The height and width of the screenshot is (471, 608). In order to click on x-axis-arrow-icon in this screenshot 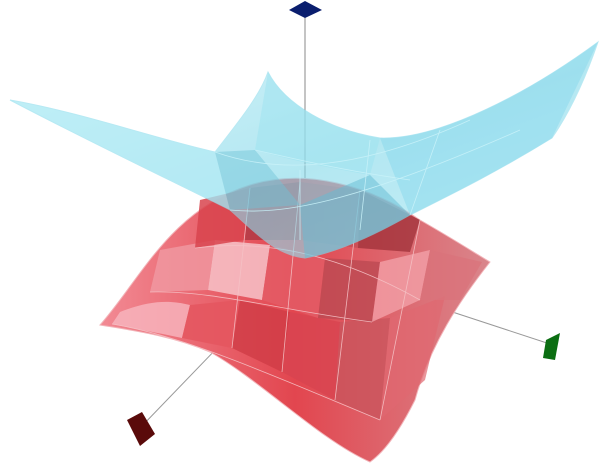, I will do `click(141, 429)`.